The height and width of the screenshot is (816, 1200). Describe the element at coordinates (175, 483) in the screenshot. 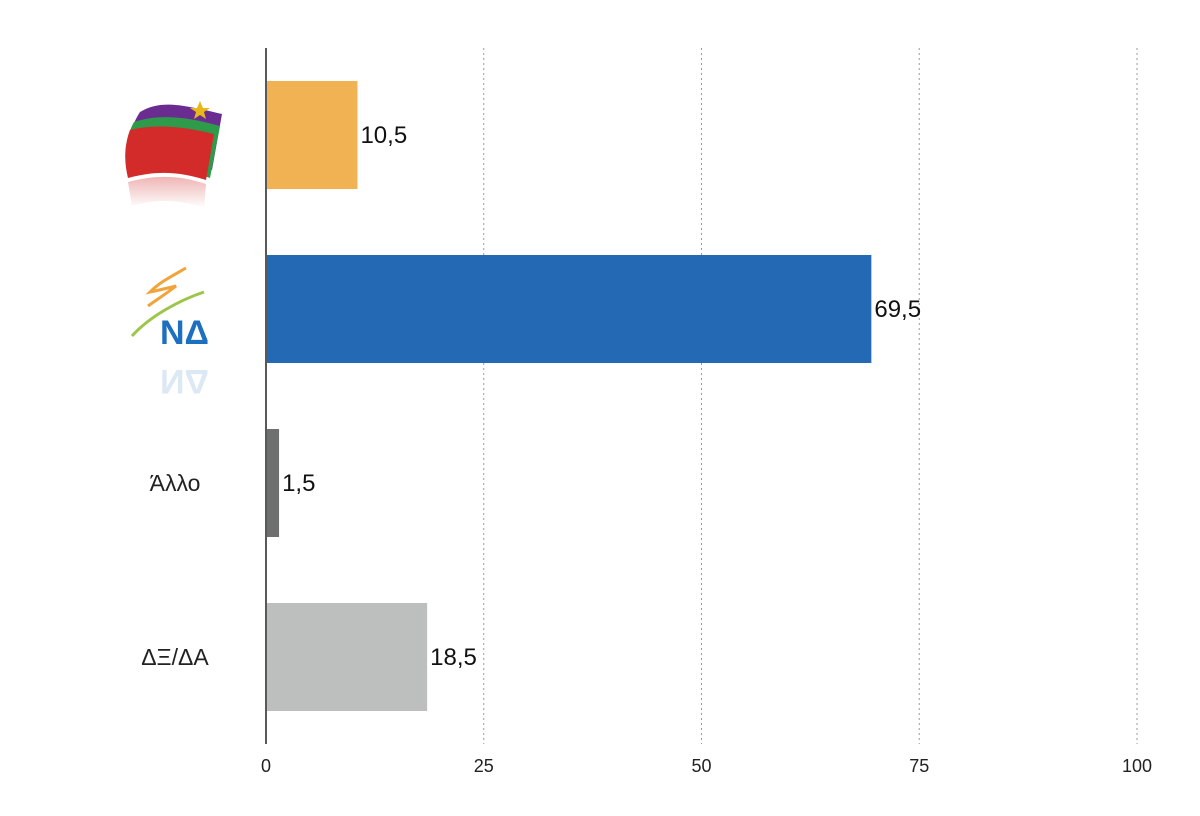

I see `category-label: Άλλο` at that location.